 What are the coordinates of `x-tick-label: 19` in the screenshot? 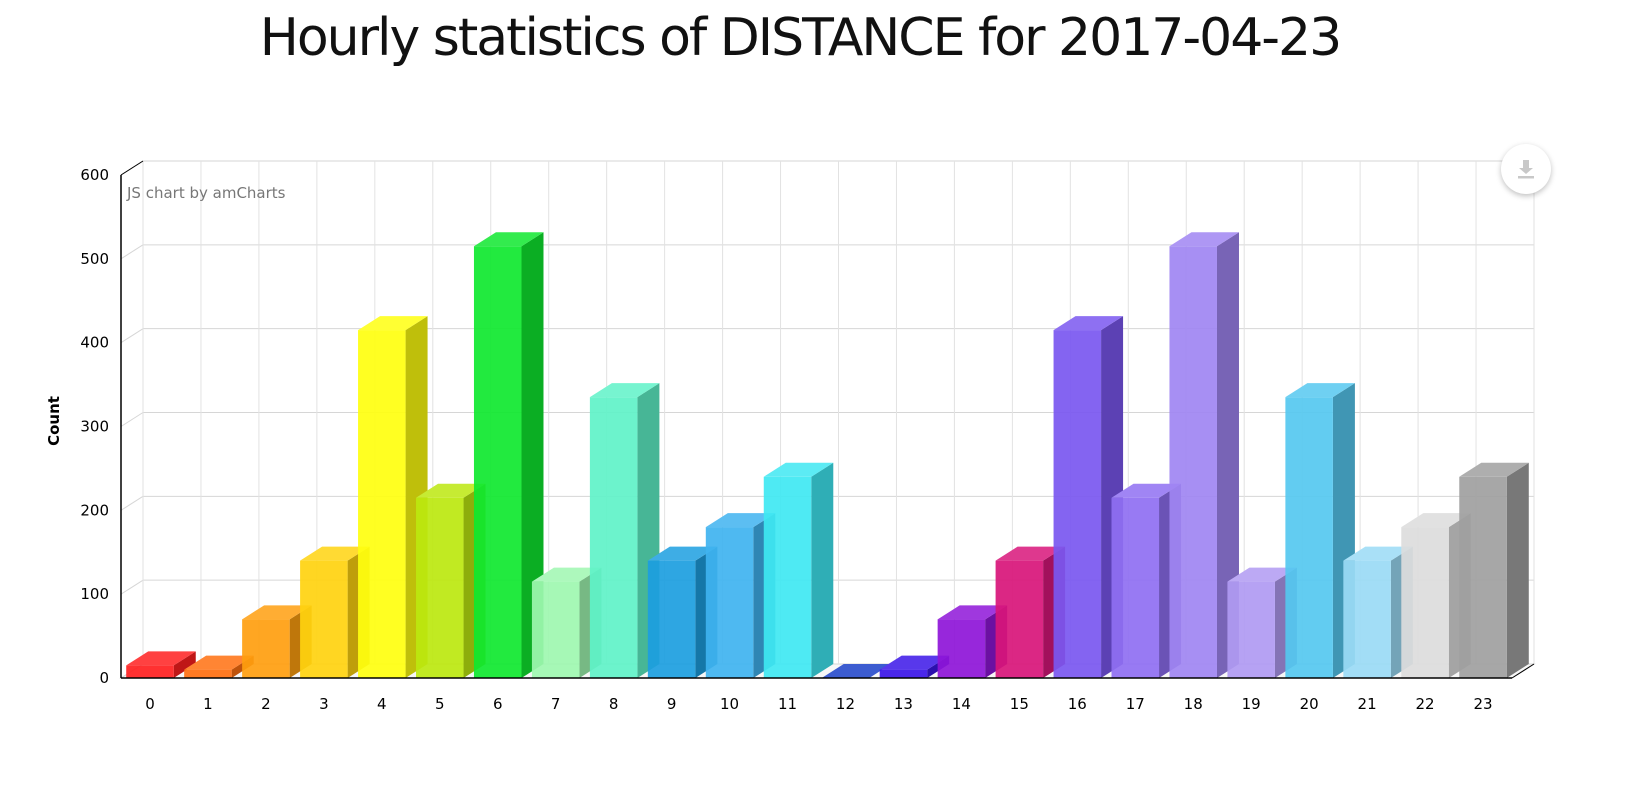 It's located at (1251, 704).